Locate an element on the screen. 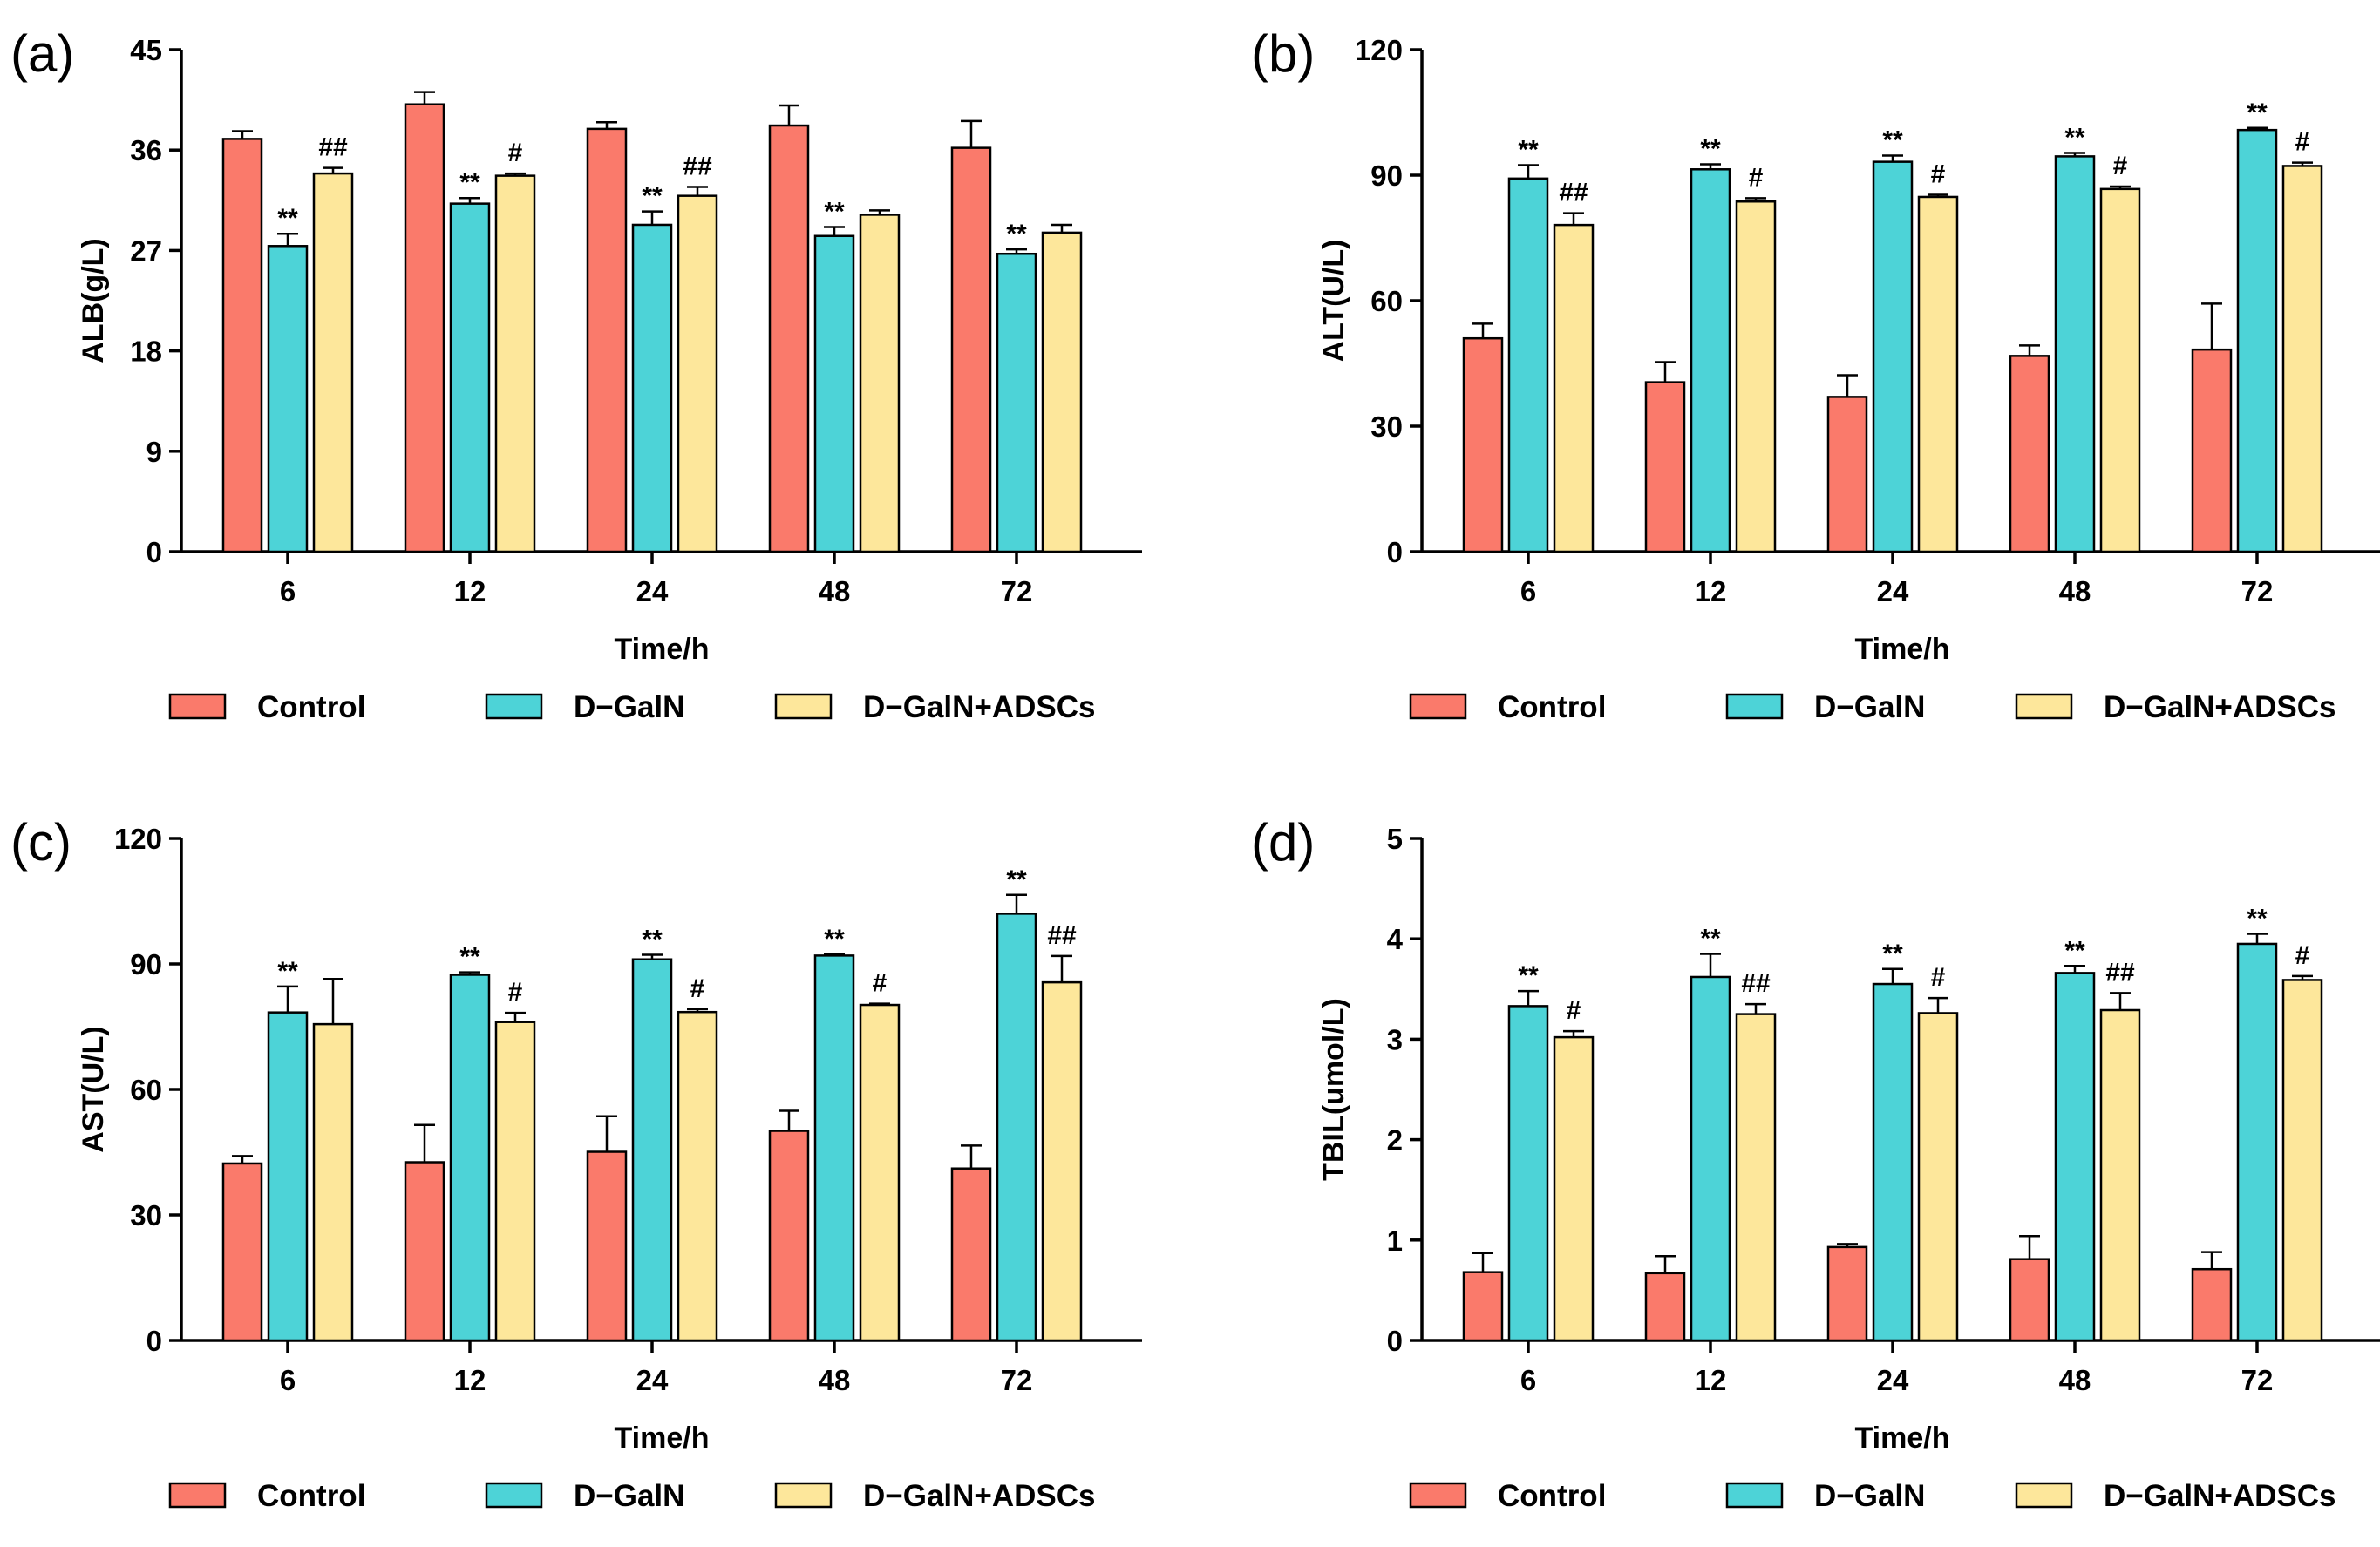 This screenshot has width=2380, height=1547. x-tick-label: 48 is located at coordinates (835, 1380).